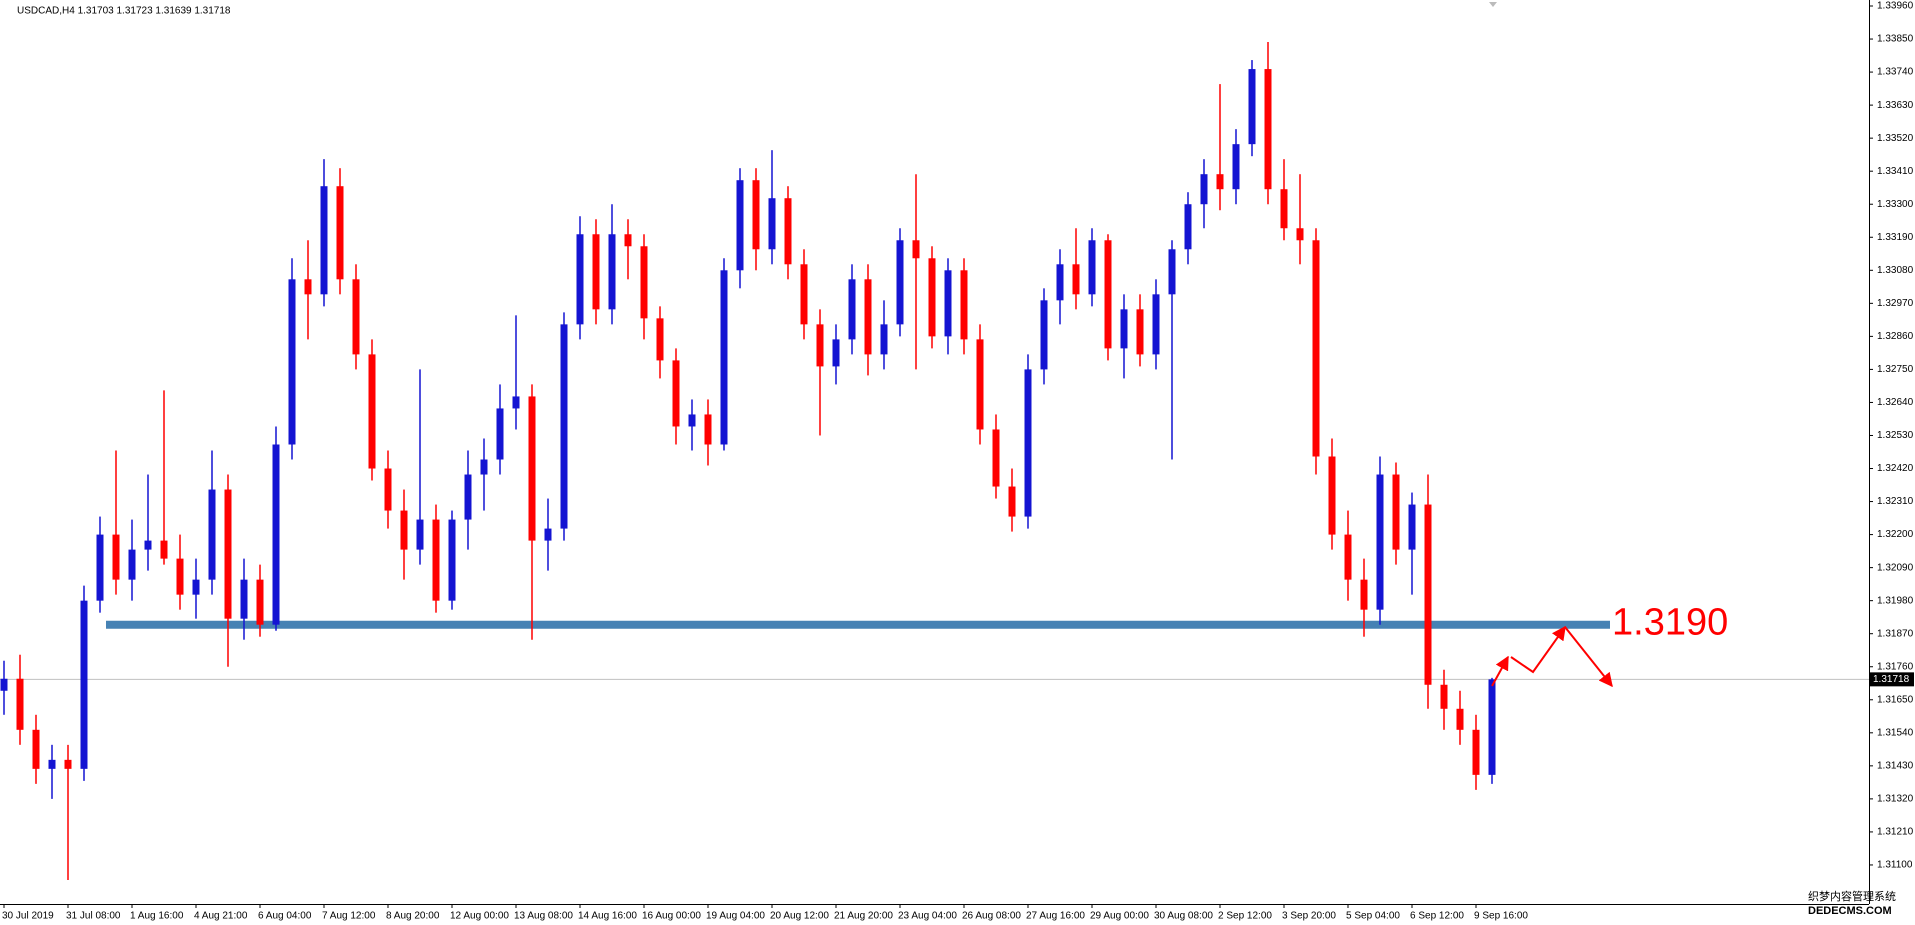 This screenshot has width=1915, height=925. Describe the element at coordinates (1895, 303) in the screenshot. I see `y-tick-label: 1.32970` at that location.